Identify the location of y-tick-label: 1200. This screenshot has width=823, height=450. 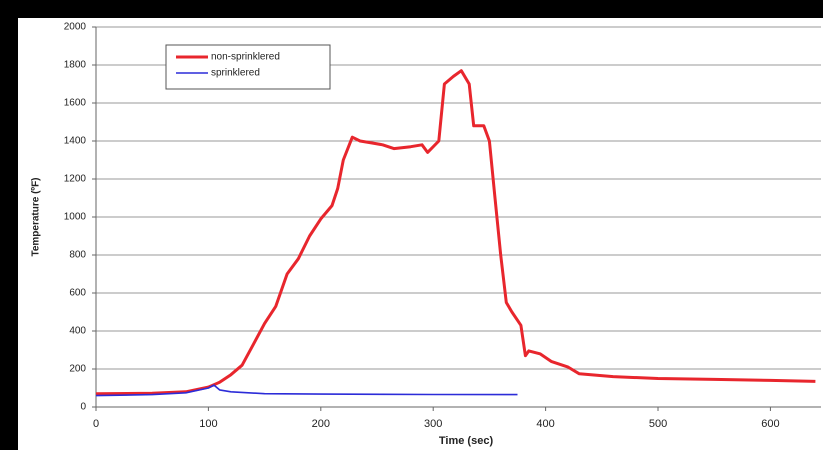
(75, 179).